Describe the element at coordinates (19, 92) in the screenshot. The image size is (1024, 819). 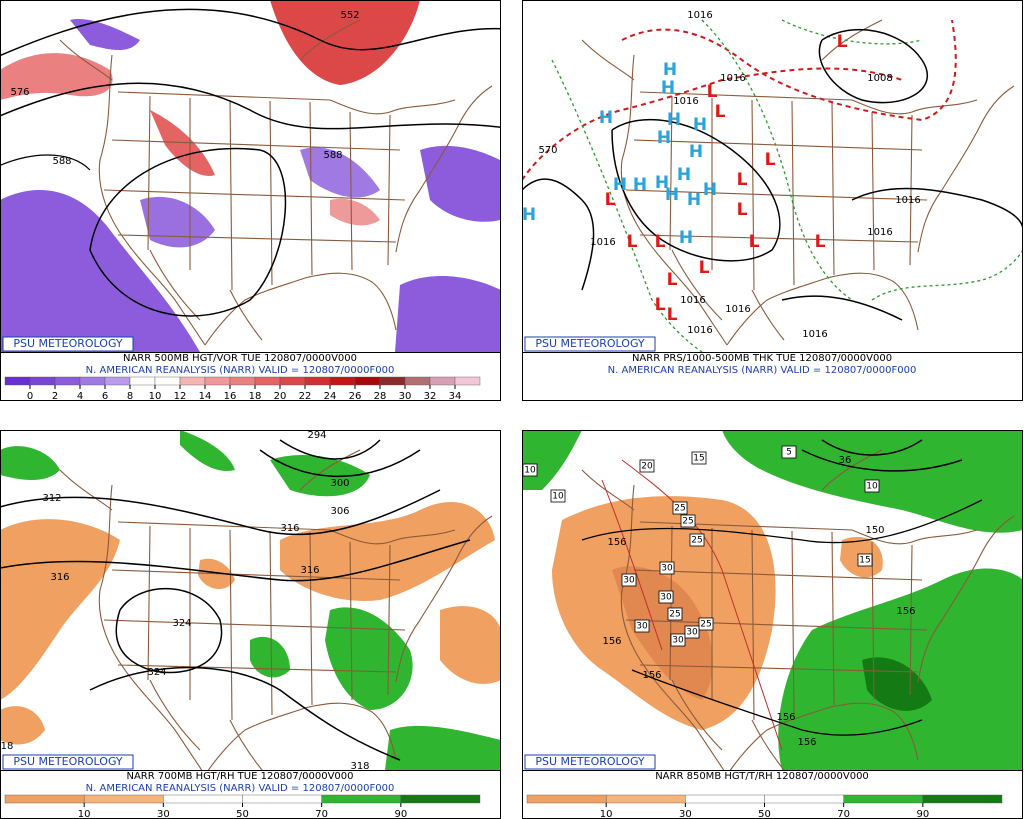
I see `contour-label: 576` at that location.